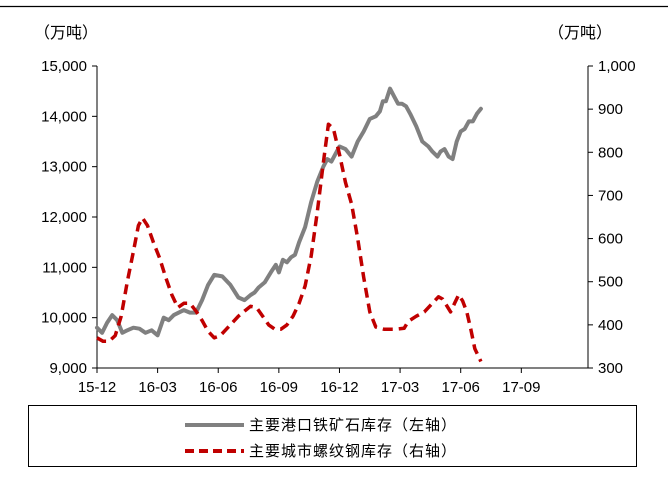 Image resolution: width=668 pixels, height=477 pixels. I want to click on x-tick-label: 16-12, so click(339, 387).